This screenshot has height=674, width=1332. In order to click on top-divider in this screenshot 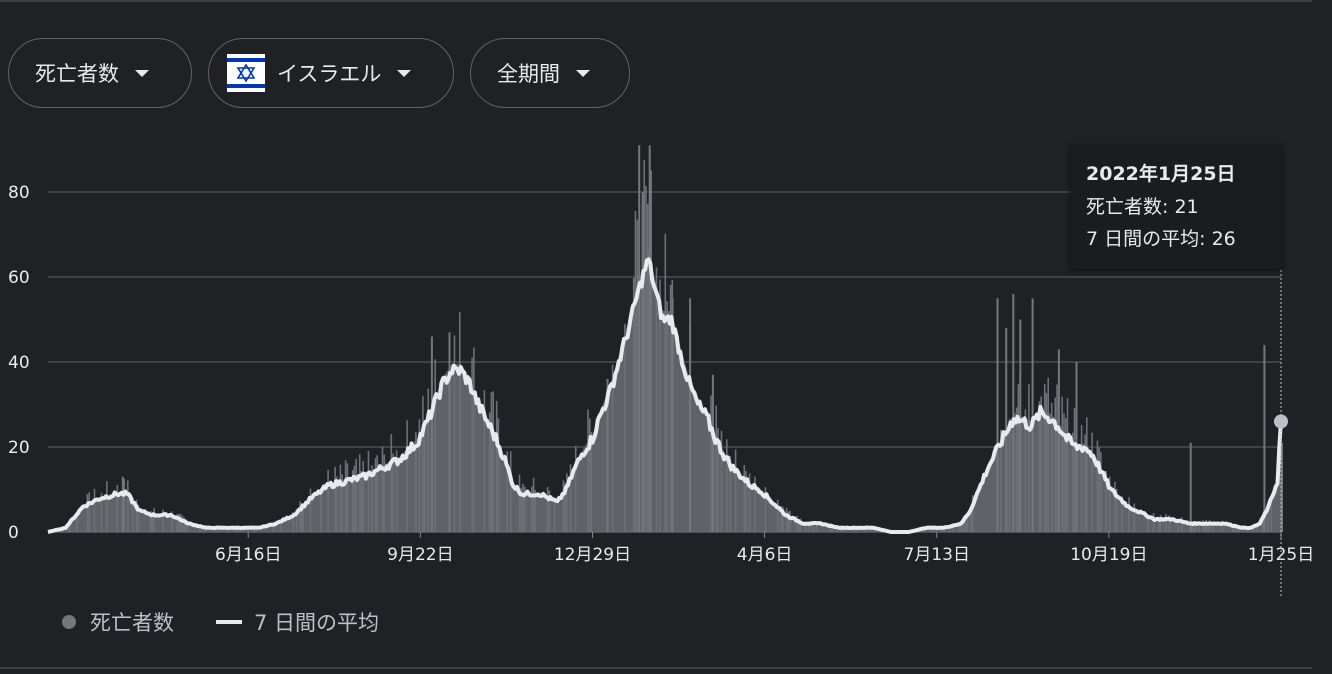, I will do `click(656, 1)`.